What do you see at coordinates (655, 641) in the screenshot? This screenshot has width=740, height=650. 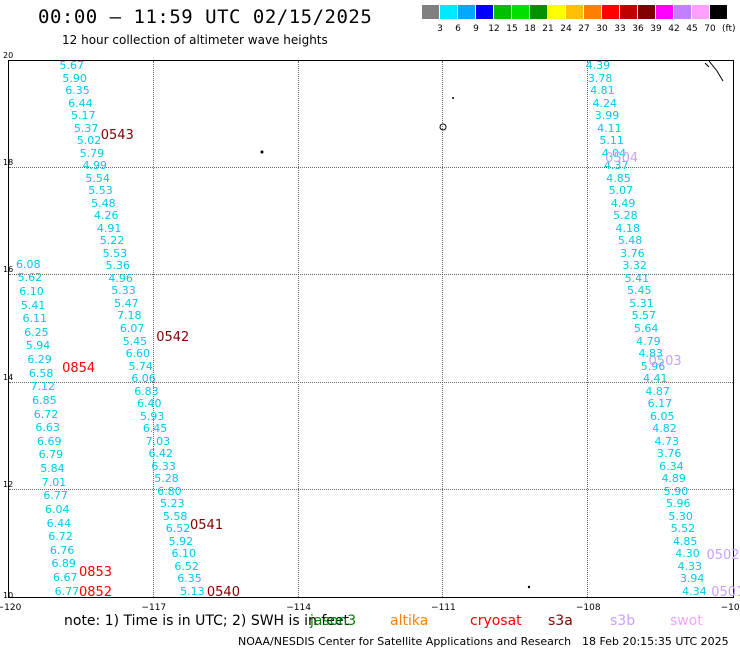 I see `generated-timestamp: 18 Feb 20:15:35 UTC 2025` at bounding box center [655, 641].